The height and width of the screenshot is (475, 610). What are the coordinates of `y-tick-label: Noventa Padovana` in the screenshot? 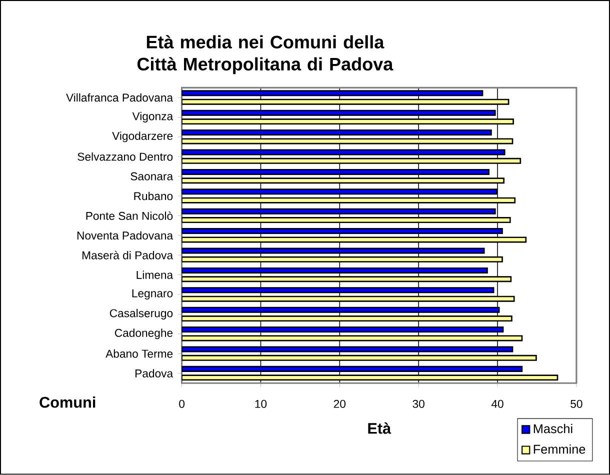 It's located at (125, 235).